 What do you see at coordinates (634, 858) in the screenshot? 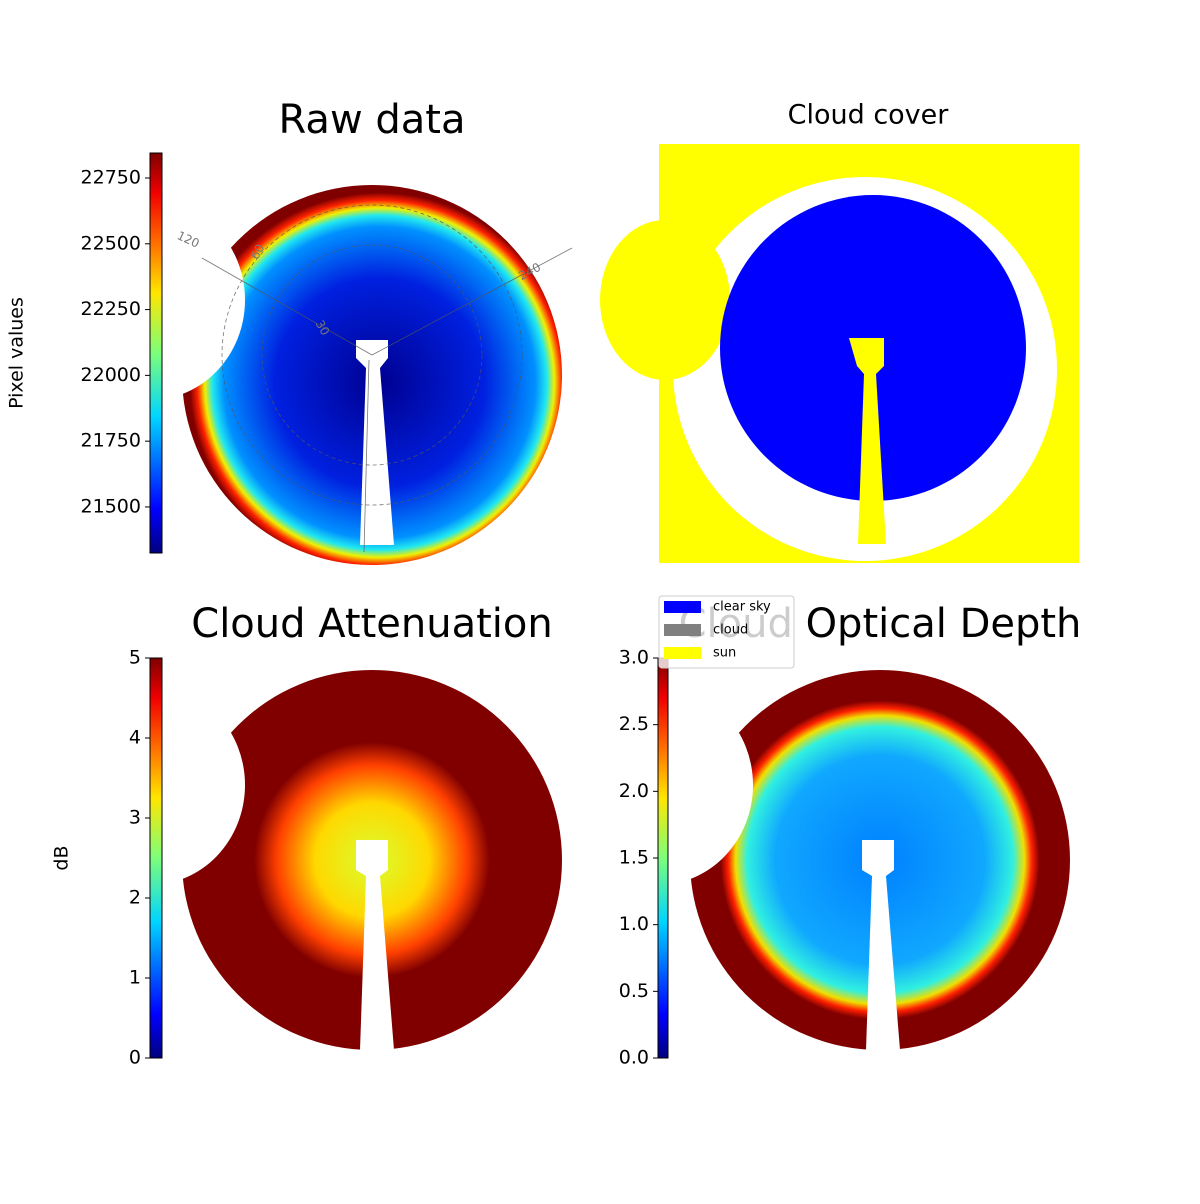
I see `colorbar-tick-label: 1.5` at bounding box center [634, 858].